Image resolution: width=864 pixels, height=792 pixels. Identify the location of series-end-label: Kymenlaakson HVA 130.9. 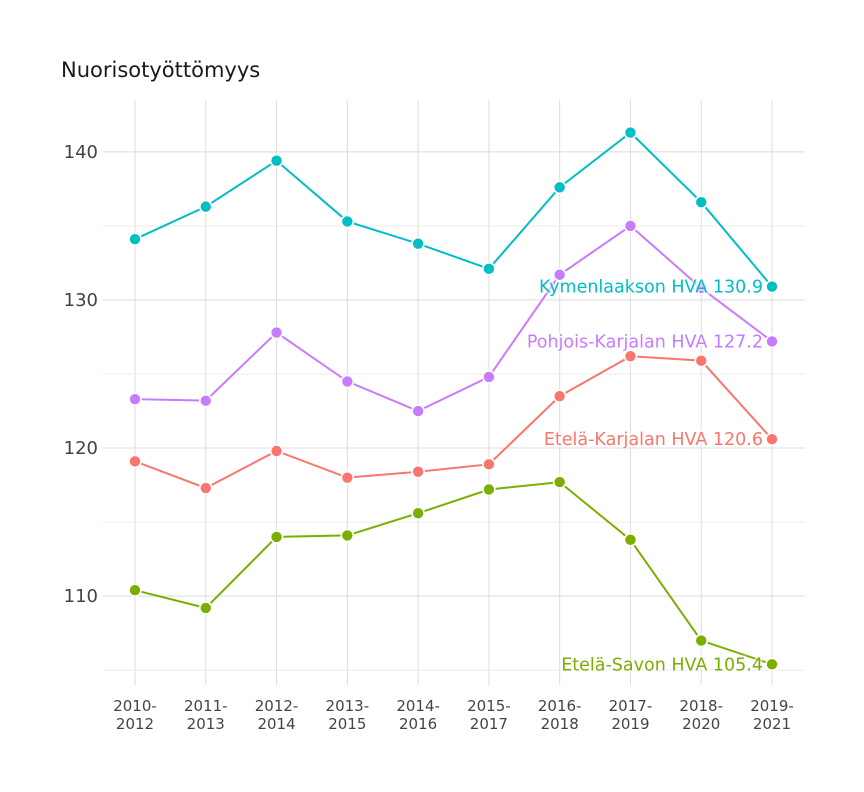
(651, 288).